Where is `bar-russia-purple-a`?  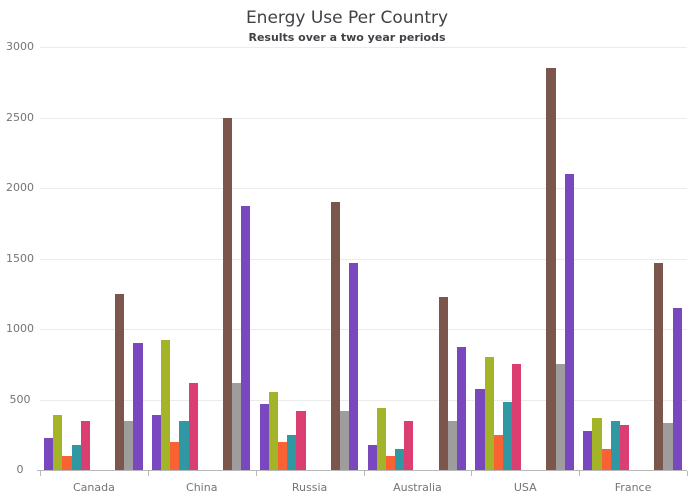 bar-russia-purple-a is located at coordinates (264, 436).